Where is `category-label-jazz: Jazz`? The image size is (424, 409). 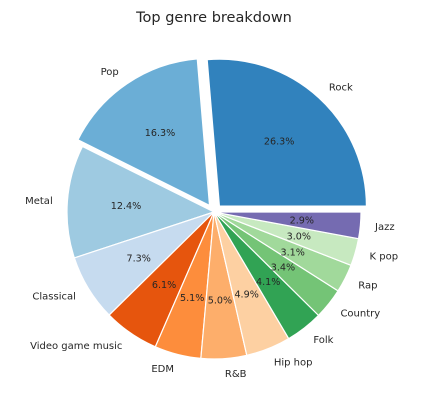 category-label-jazz: Jazz is located at coordinates (384, 227).